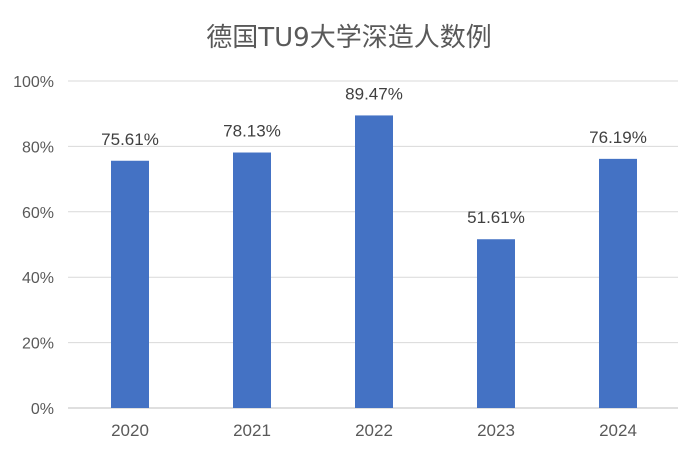 The height and width of the screenshot is (452, 699). Describe the element at coordinates (496, 430) in the screenshot. I see `x-tick-label: 2023` at that location.